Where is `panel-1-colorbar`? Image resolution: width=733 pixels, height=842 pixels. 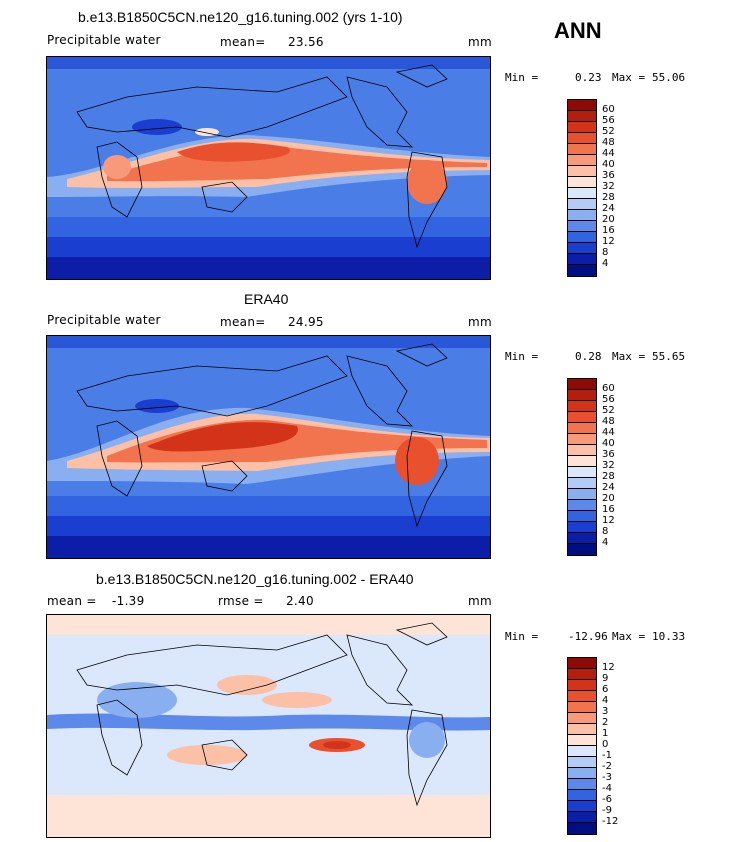
panel-1-colorbar is located at coordinates (582, 188).